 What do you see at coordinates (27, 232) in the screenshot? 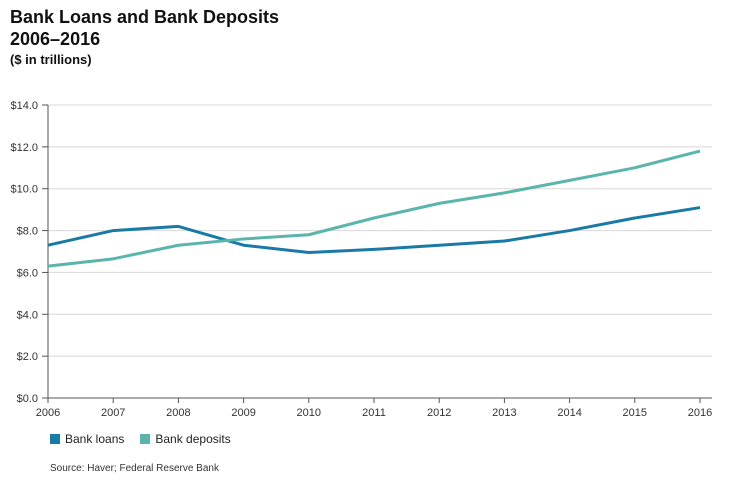
I see `y-tick-label: $8.0` at bounding box center [27, 232].